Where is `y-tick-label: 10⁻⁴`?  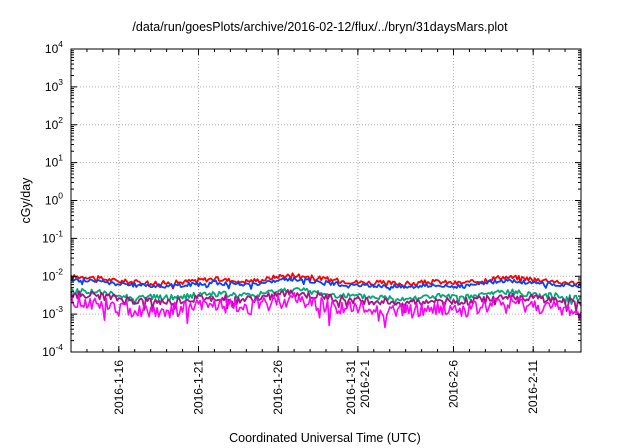
y-tick-label: 10⁻⁴ is located at coordinates (52, 350).